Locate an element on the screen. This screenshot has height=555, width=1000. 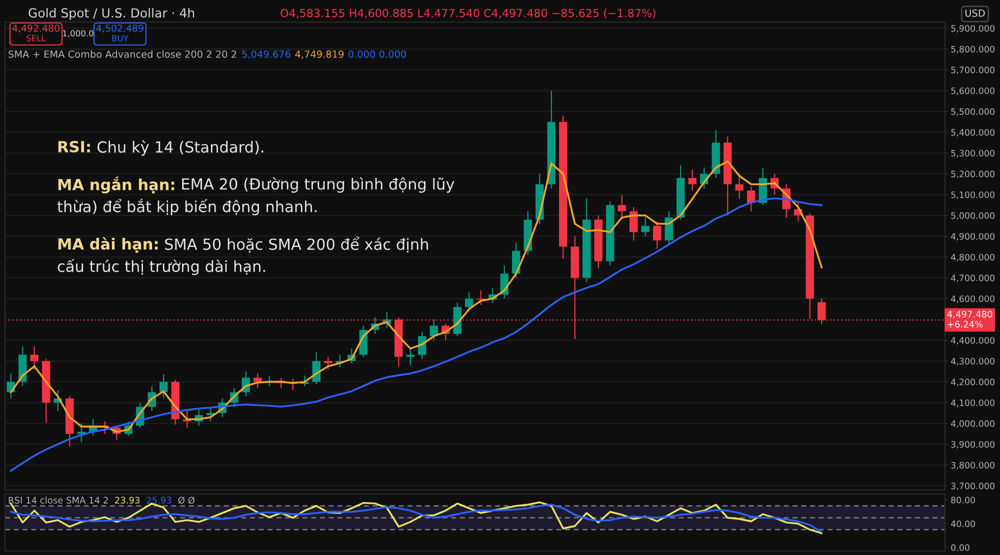
annotation: cấu trúc thị trường dài hạn. is located at coordinates (161, 267).